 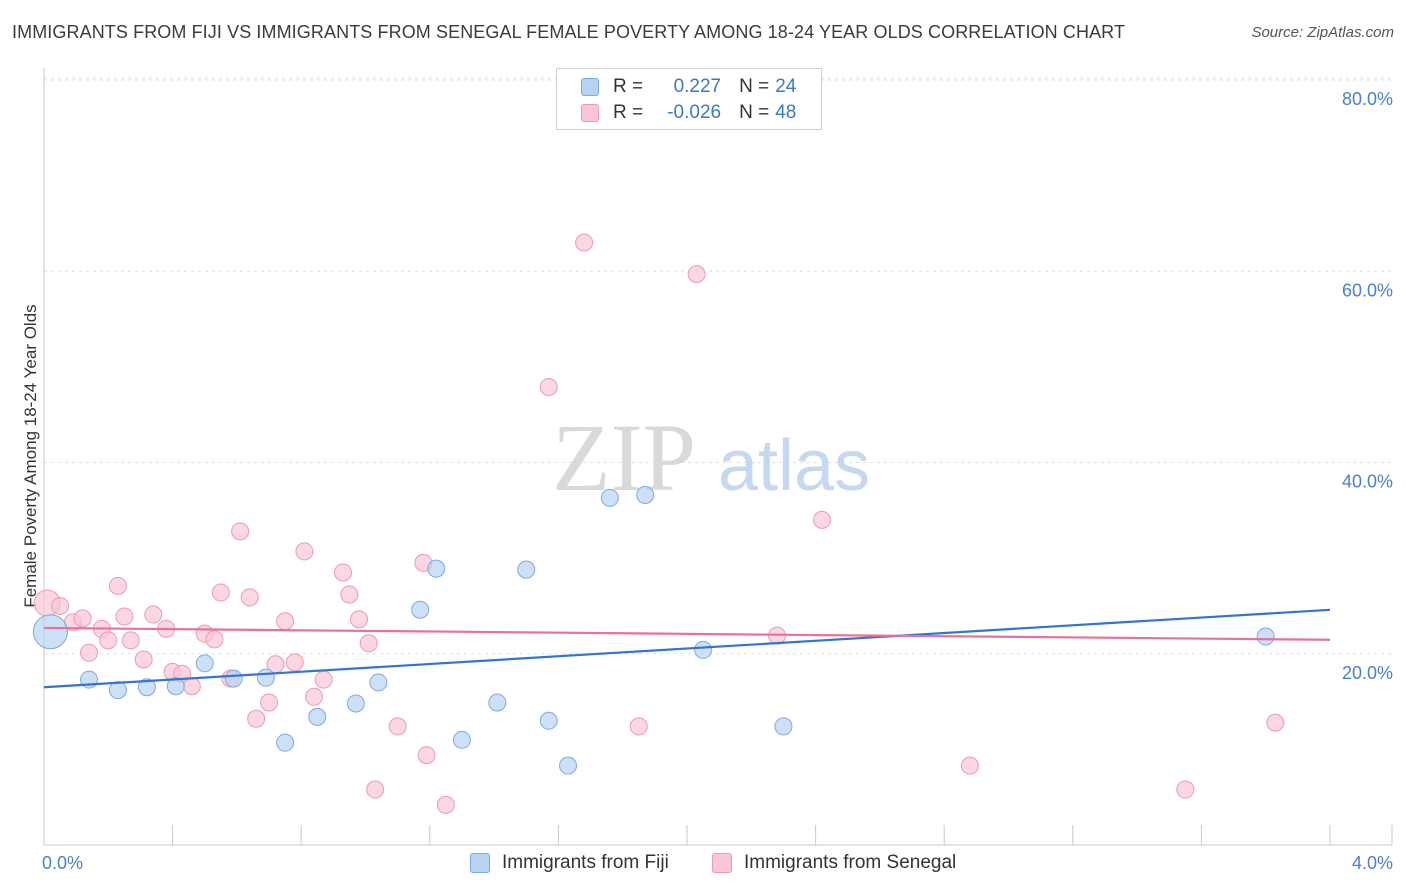 What do you see at coordinates (1372, 863) in the screenshot?
I see `x-tick-label: 4.0%` at bounding box center [1372, 863].